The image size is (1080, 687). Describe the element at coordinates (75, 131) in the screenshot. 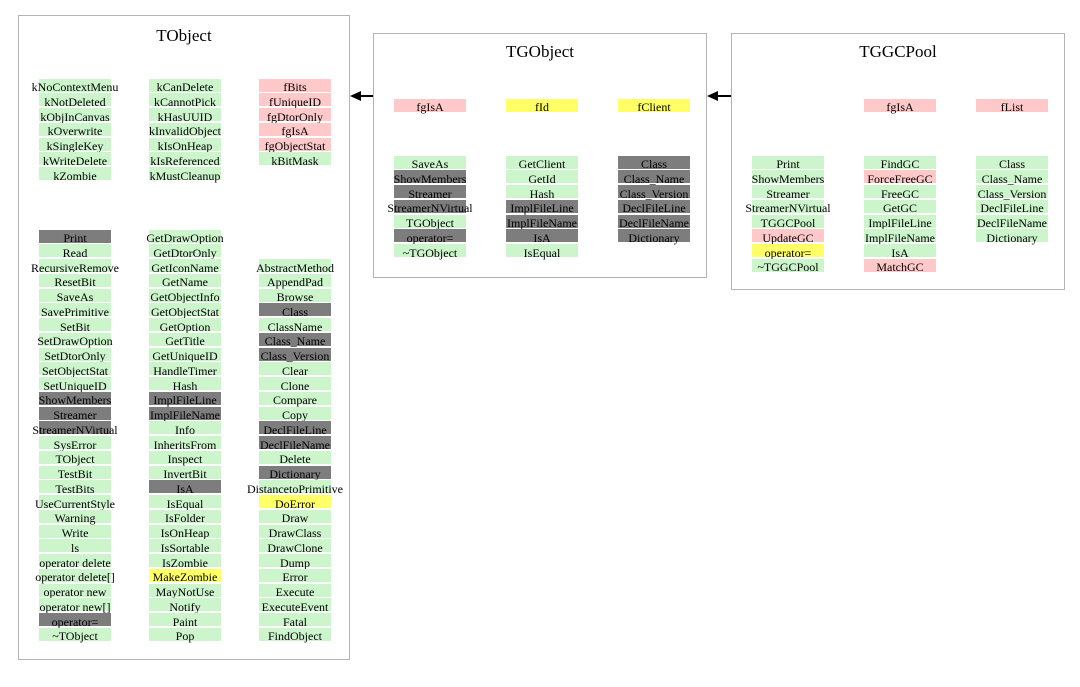

I see `field-cell-label: kOverwrite` at that location.